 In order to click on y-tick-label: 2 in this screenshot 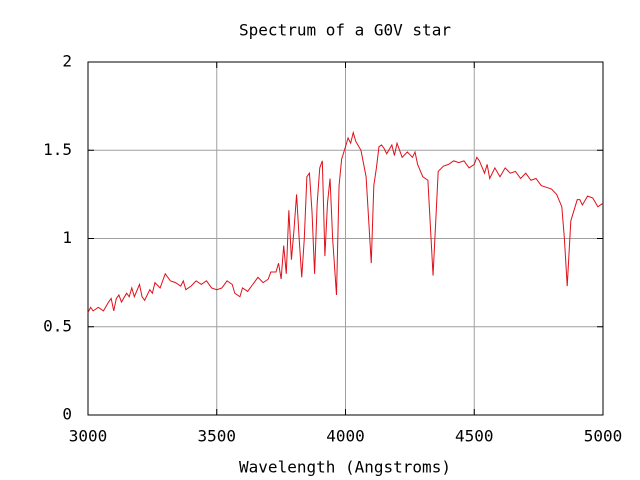, I will do `click(67, 61)`.